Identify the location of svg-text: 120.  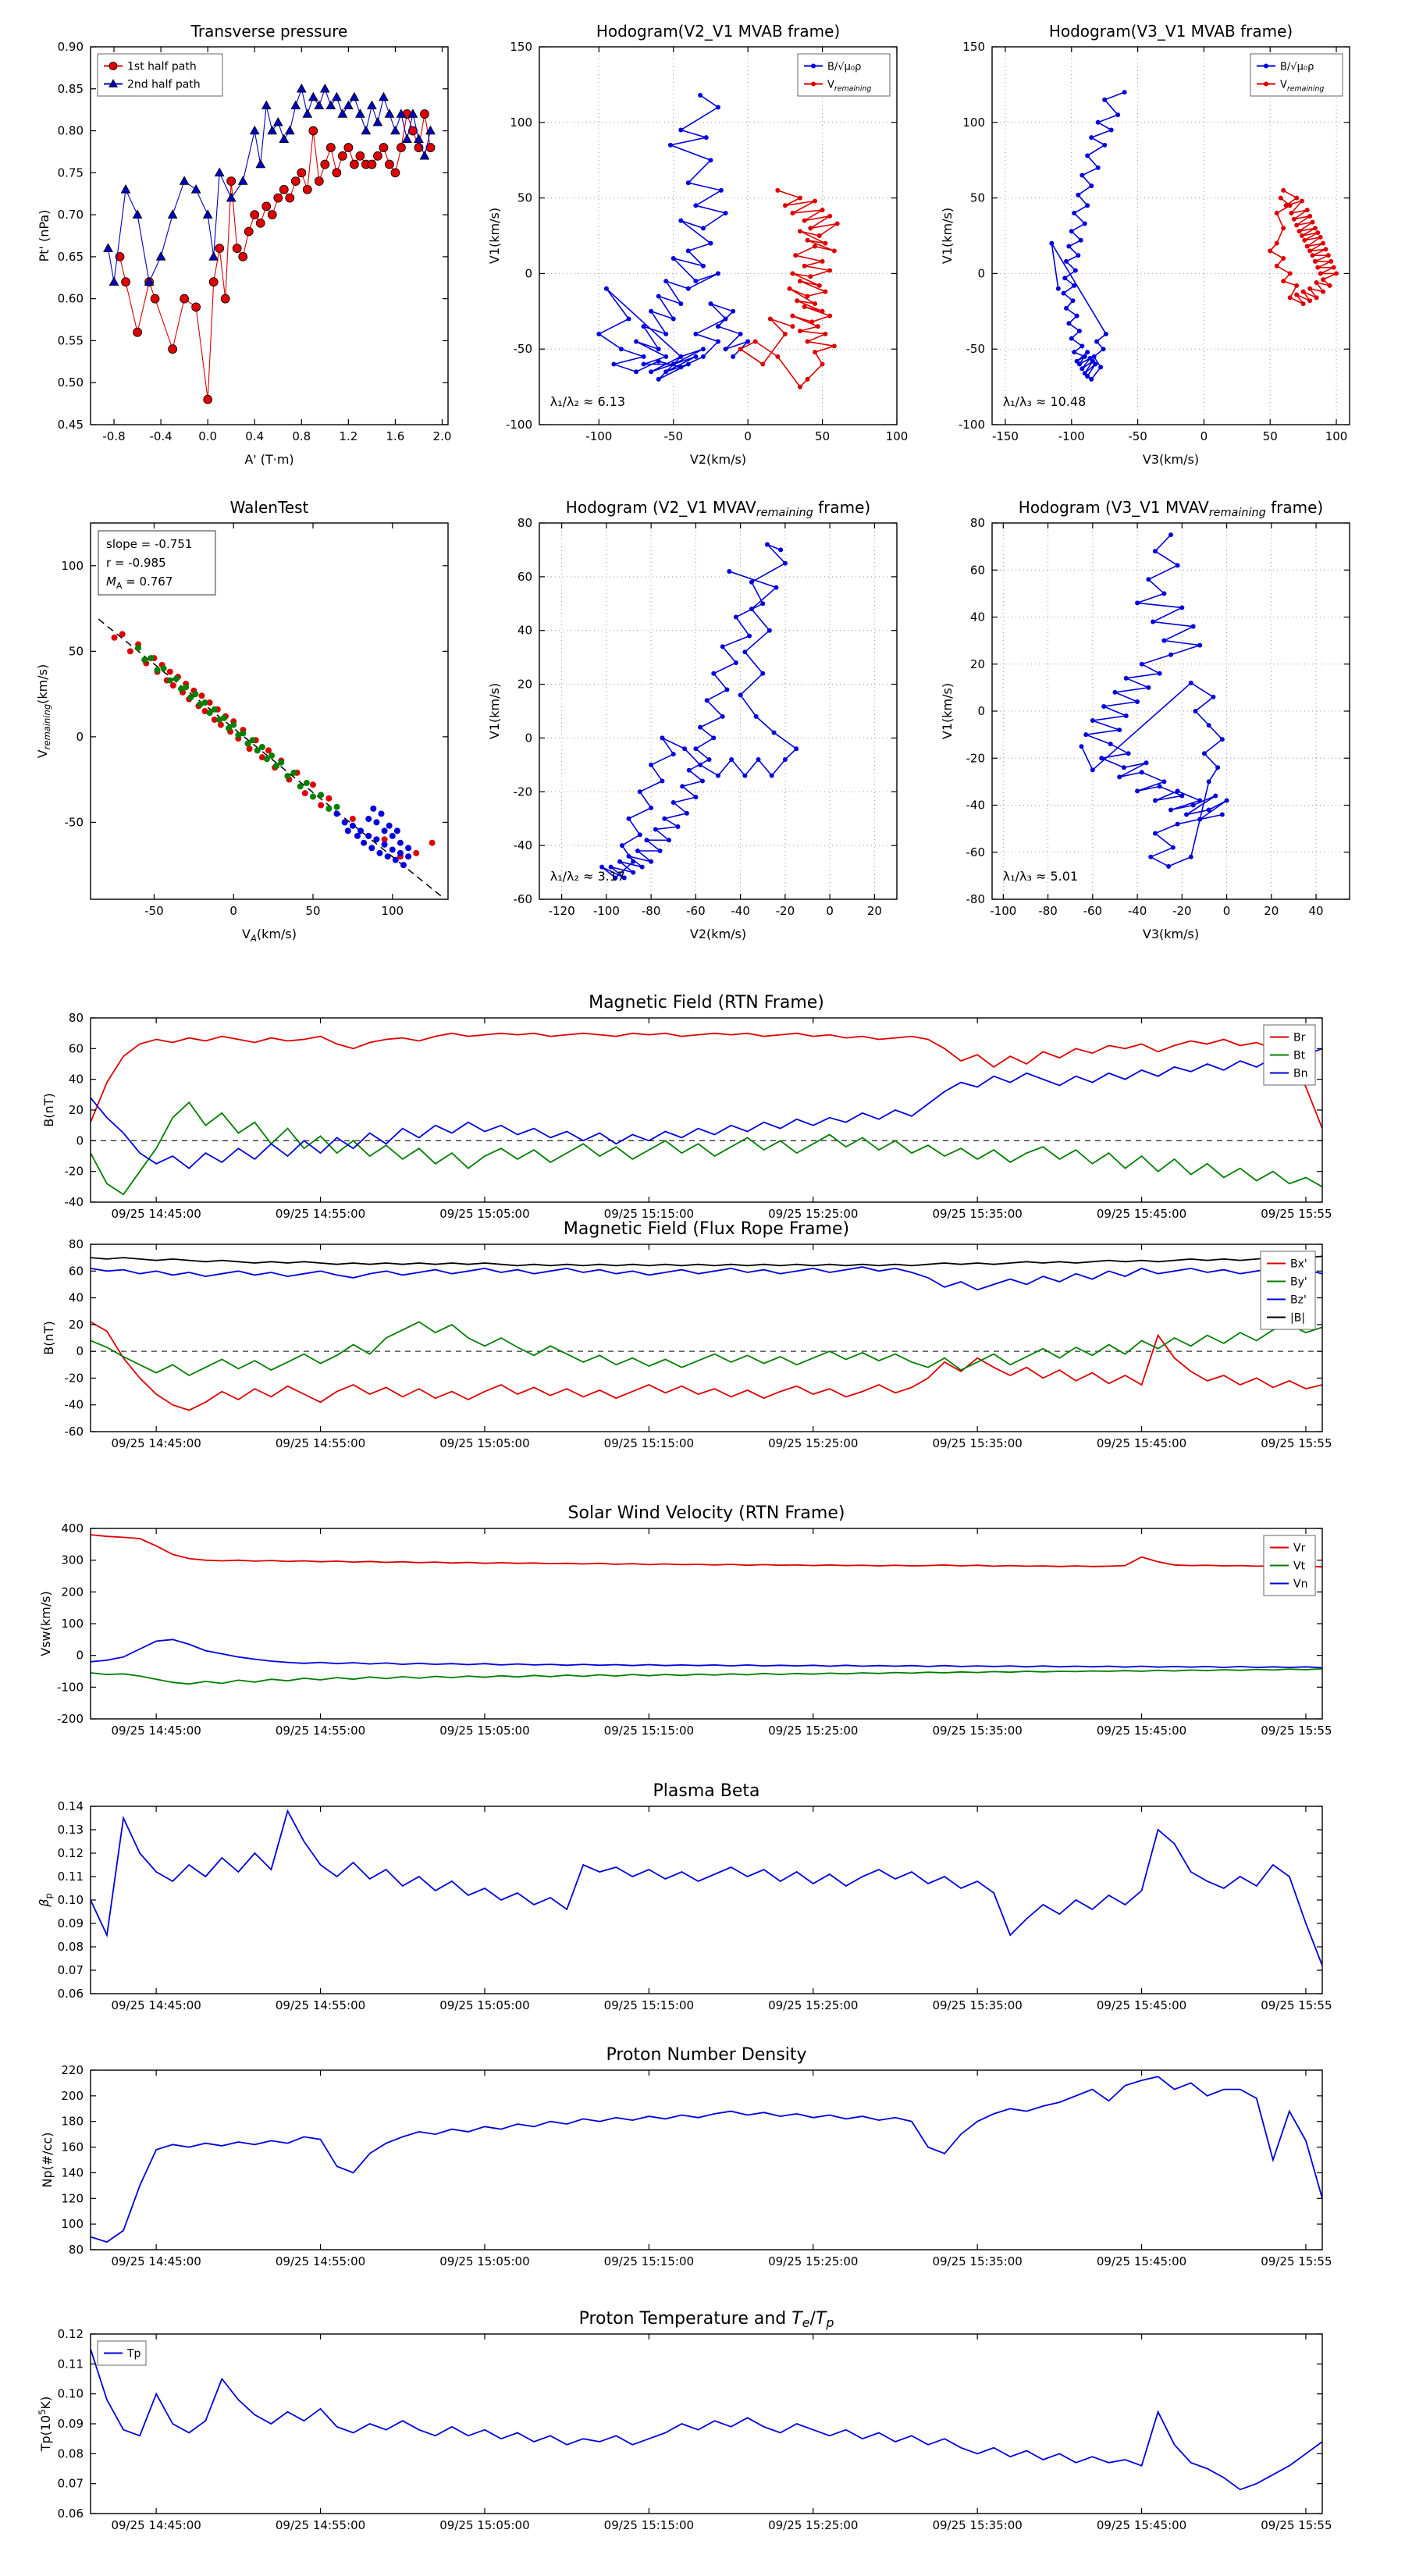
(72, 2198).